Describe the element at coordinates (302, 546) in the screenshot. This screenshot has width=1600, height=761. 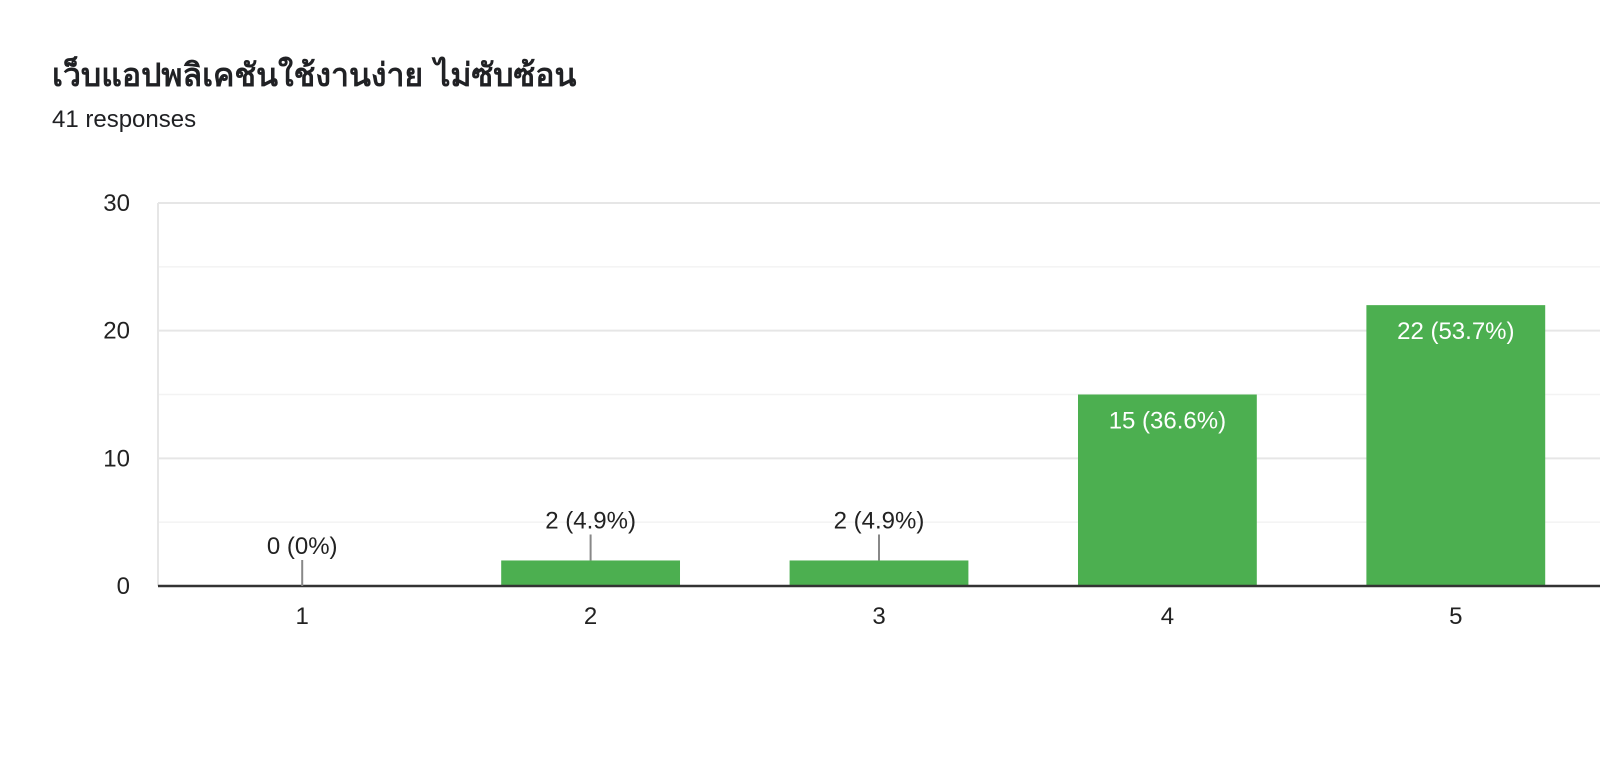
I see `data-label: 0 (0%)` at that location.